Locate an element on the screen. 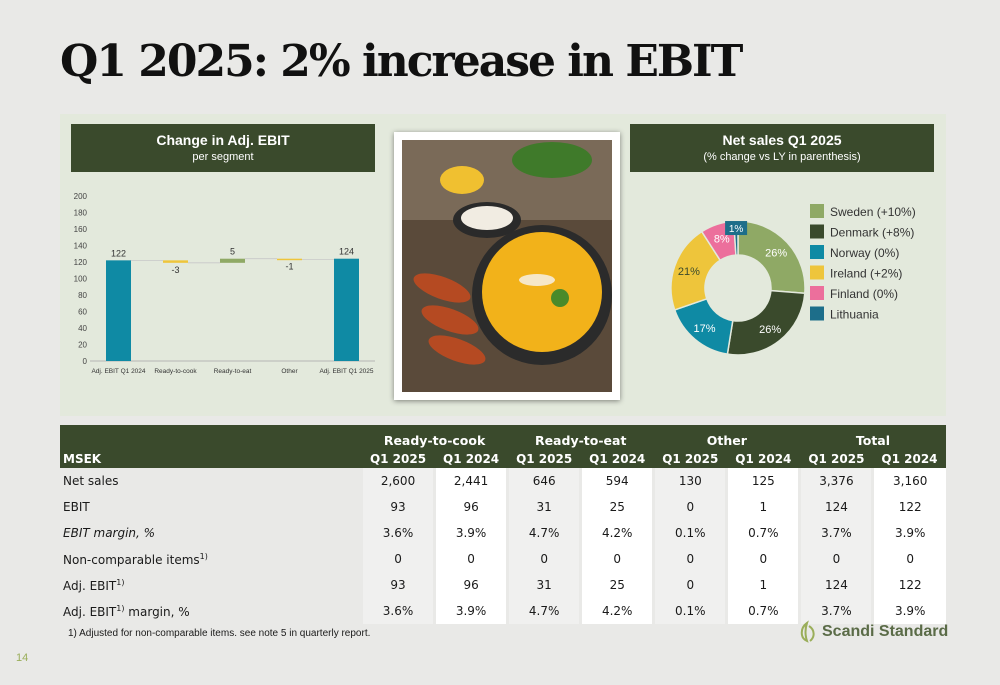  row-label: Net sales is located at coordinates (211, 481).